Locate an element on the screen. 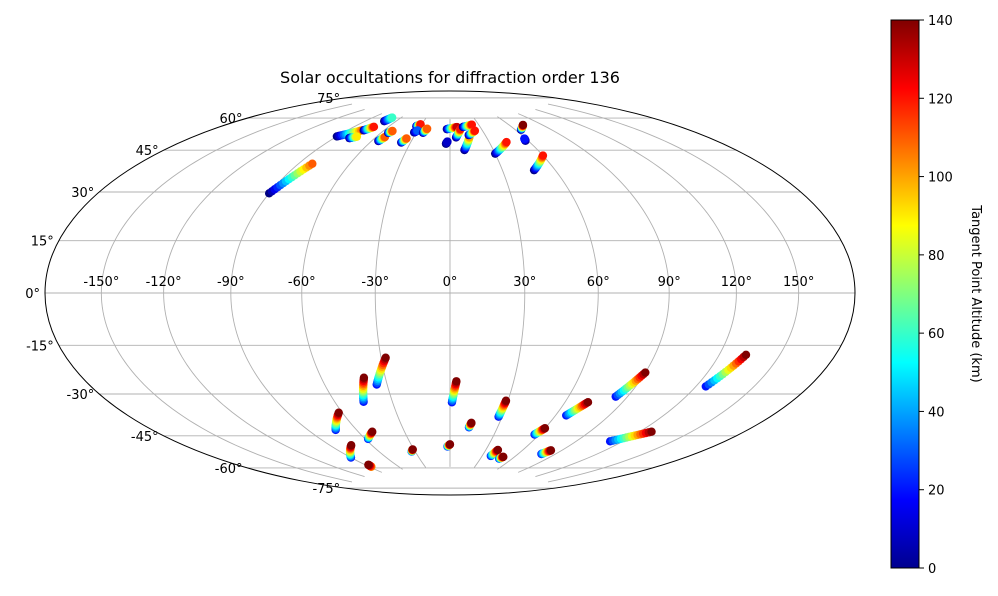 This screenshot has width=998, height=596. longitude-tick-label: -120° is located at coordinates (164, 282).